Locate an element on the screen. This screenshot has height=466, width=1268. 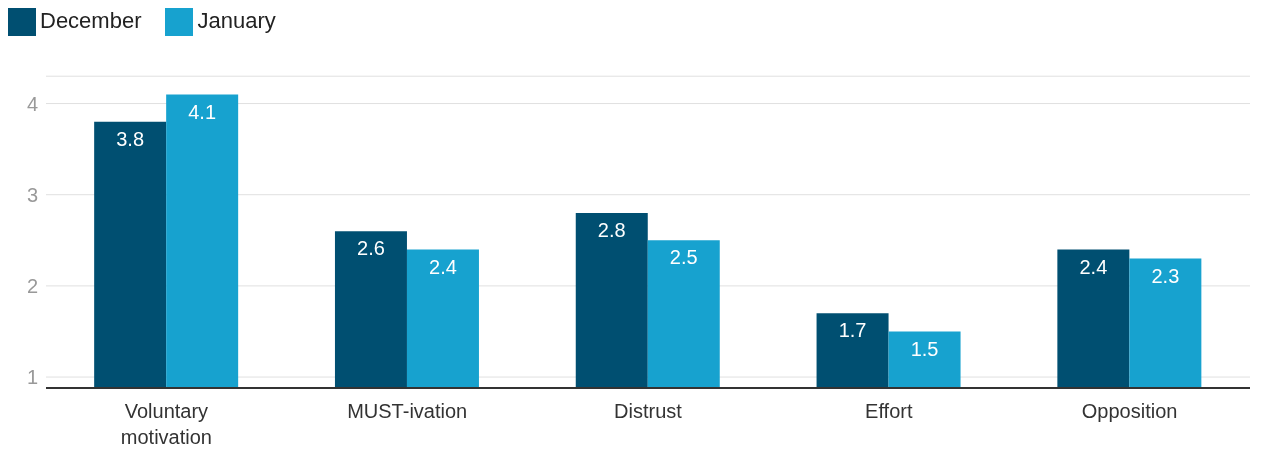
x-tick-label: Effort is located at coordinates (889, 411).